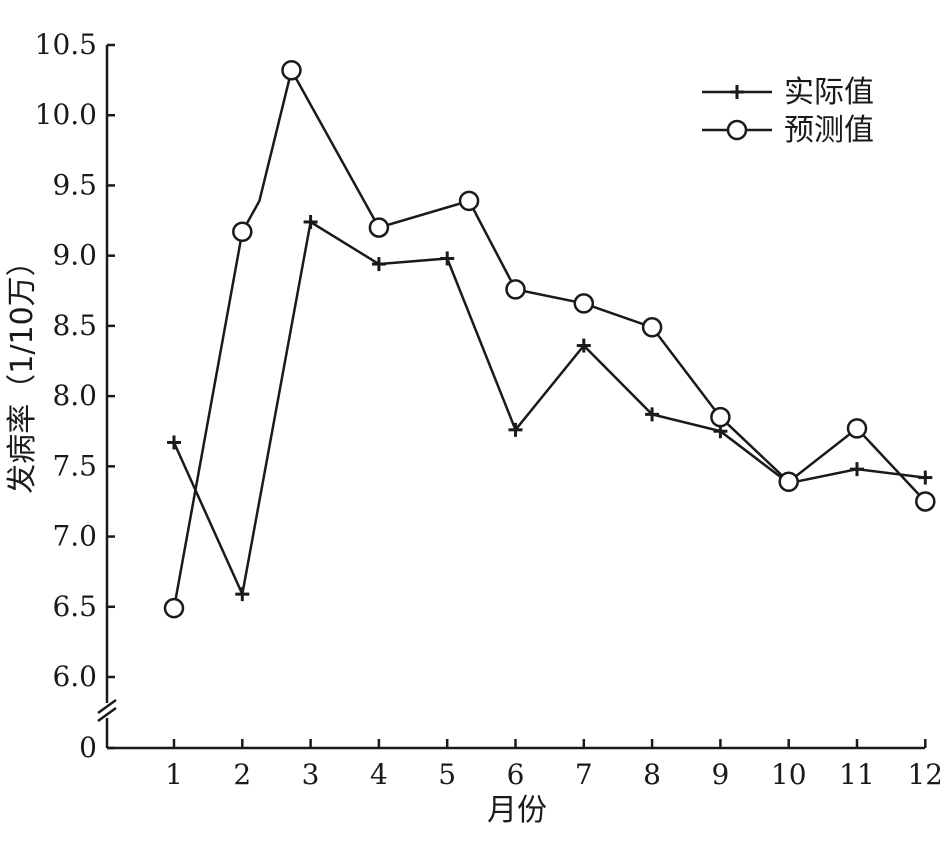 Image resolution: width=940 pixels, height=850 pixels. What do you see at coordinates (517, 810) in the screenshot?
I see `x-axis-title: 月份` at bounding box center [517, 810].